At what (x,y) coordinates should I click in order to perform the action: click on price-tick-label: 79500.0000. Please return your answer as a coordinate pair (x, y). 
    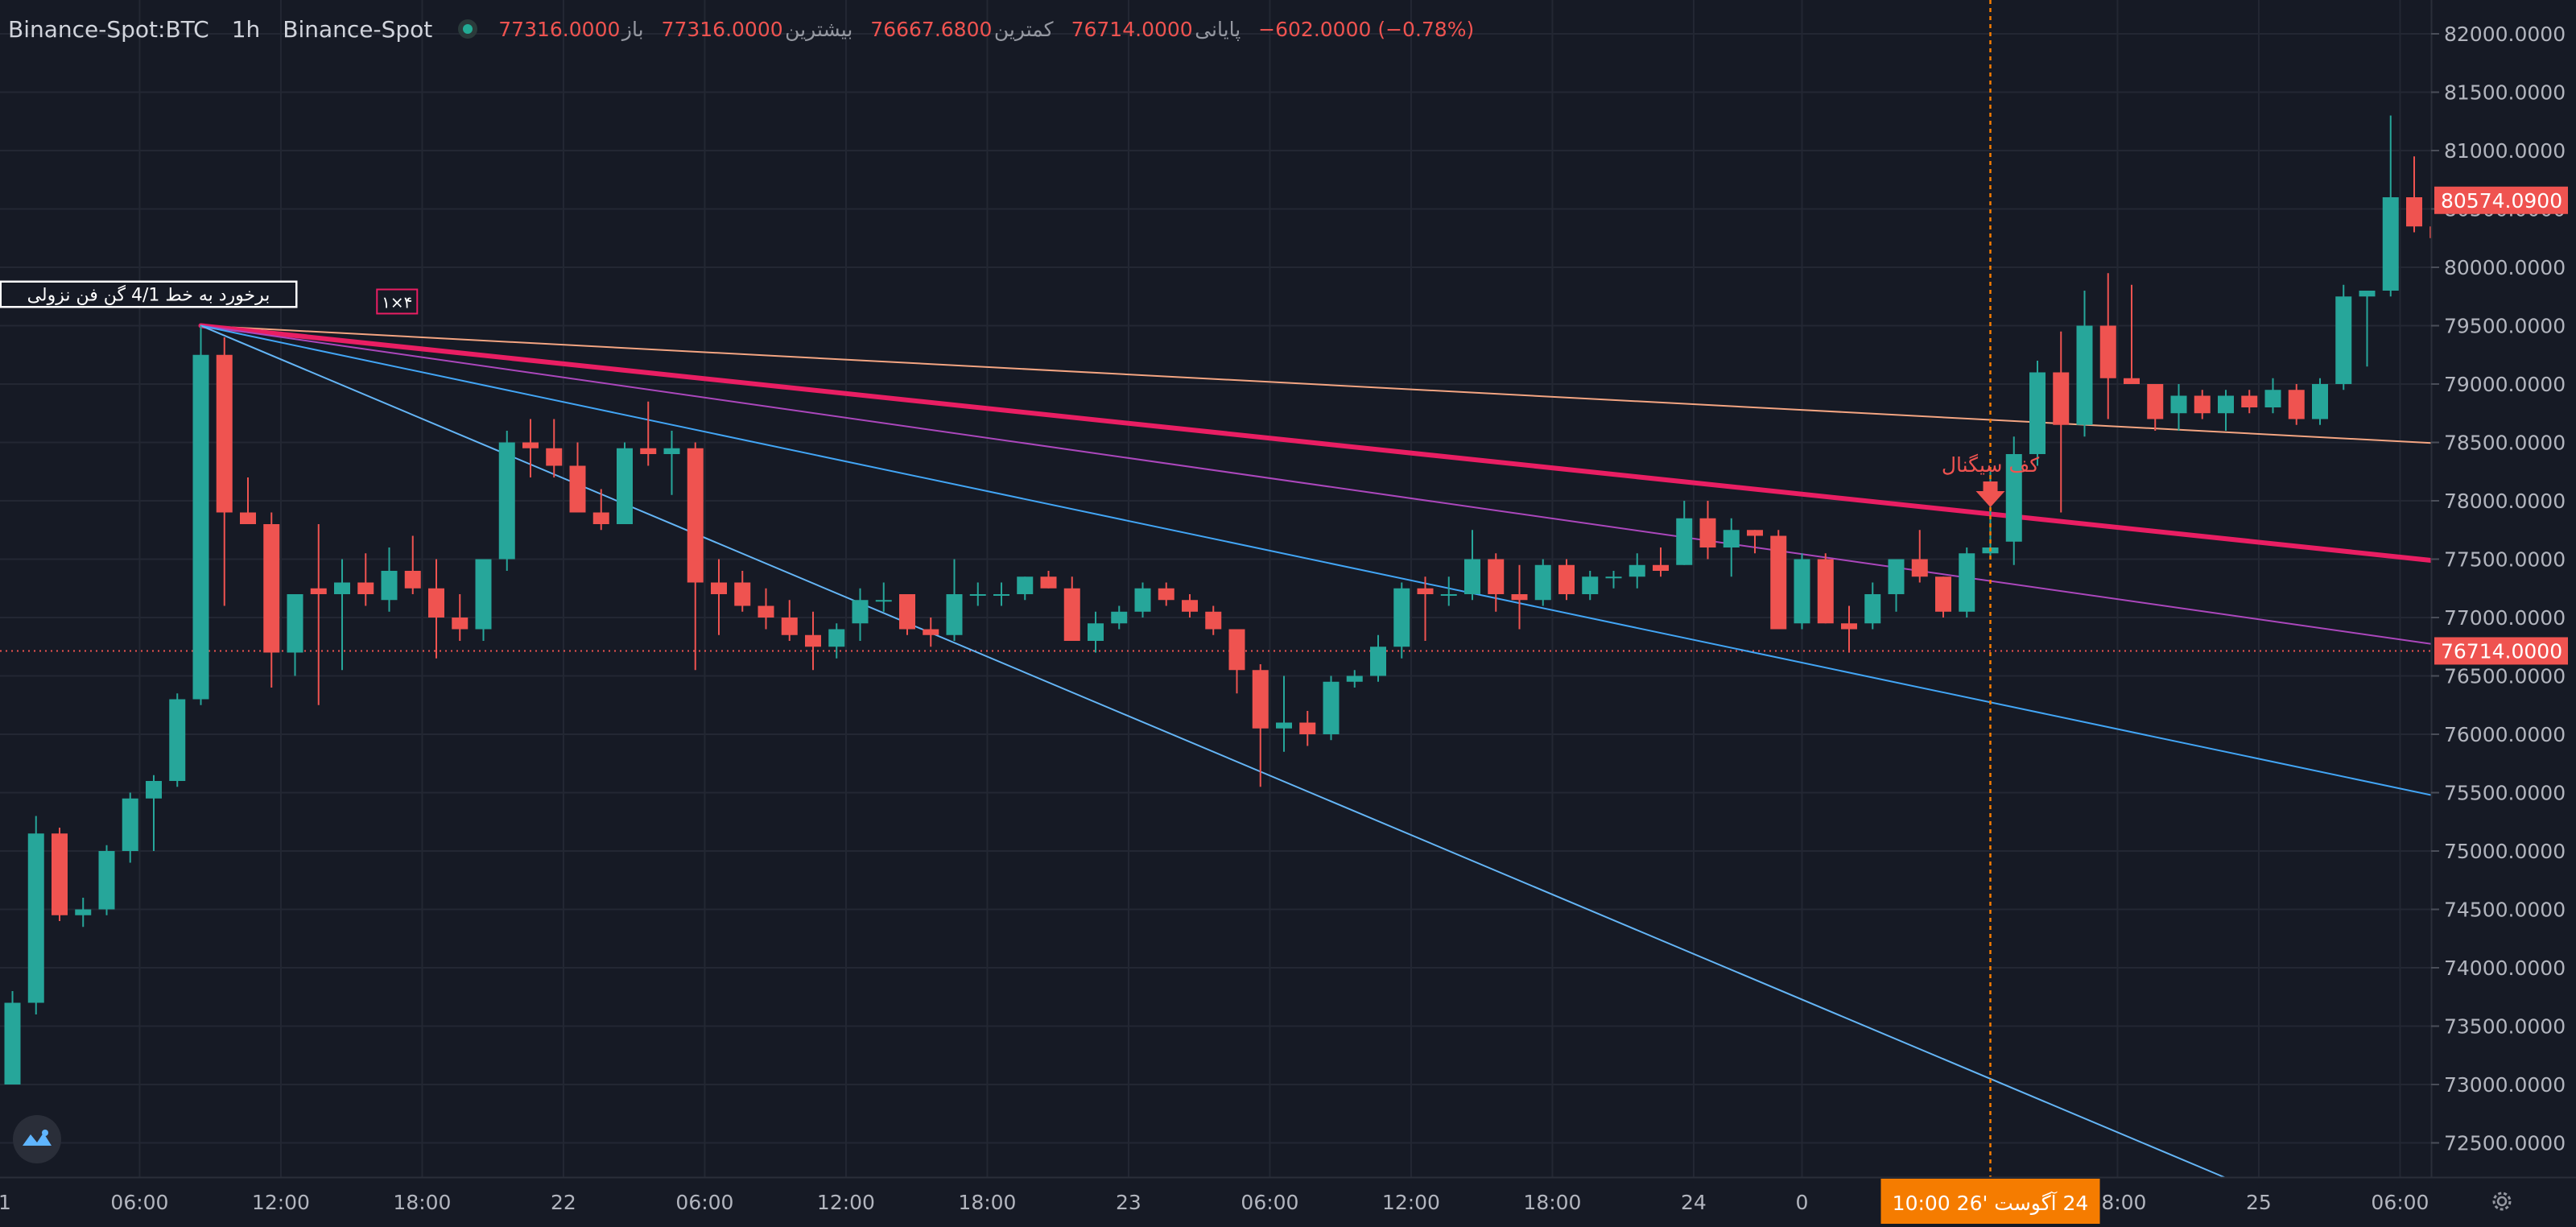
    Looking at the image, I should click on (2505, 326).